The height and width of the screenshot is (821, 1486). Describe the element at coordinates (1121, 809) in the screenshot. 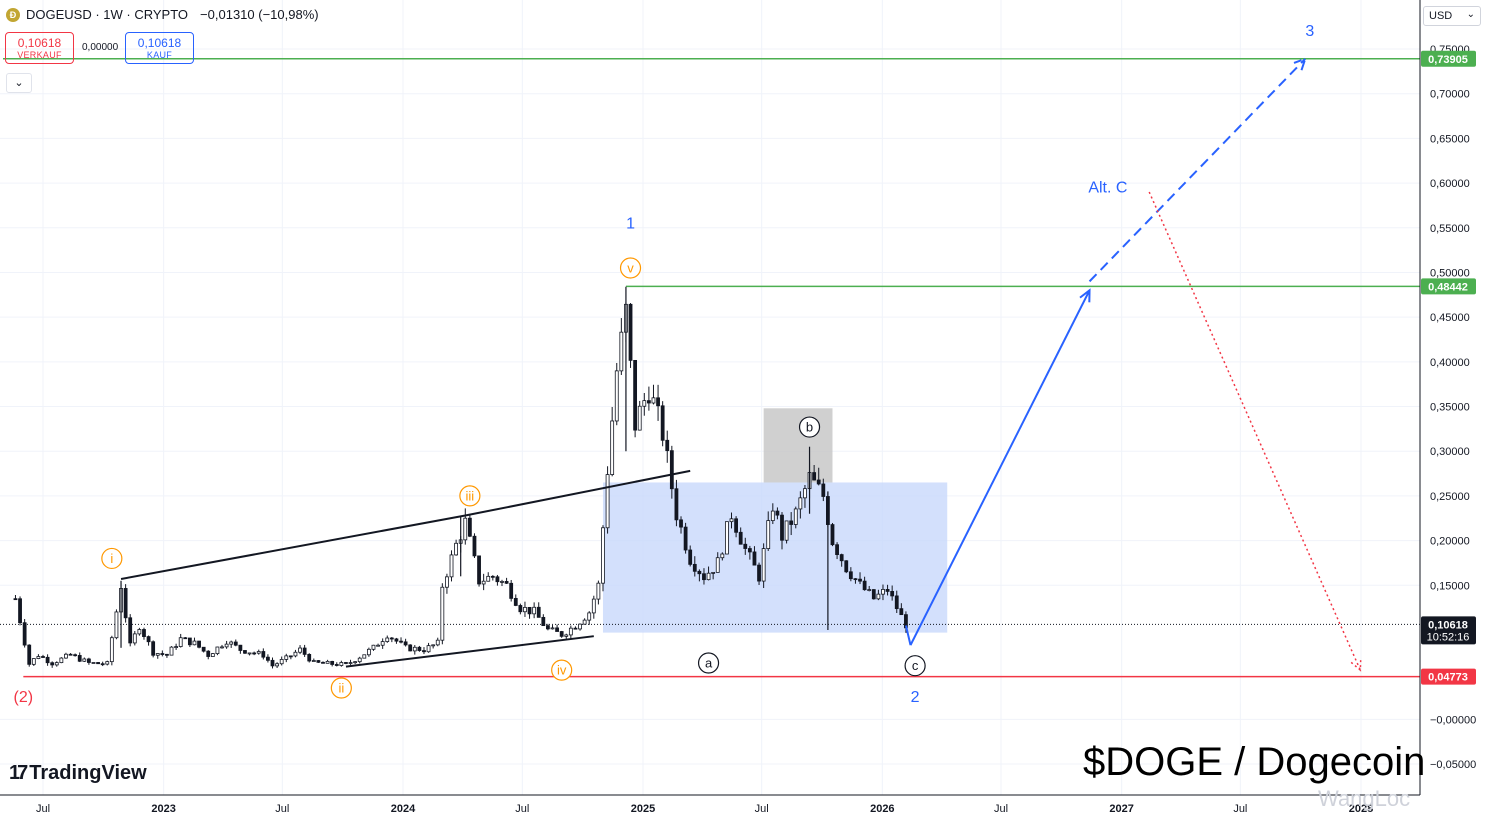

I see `x-tick-label: 2027` at that location.